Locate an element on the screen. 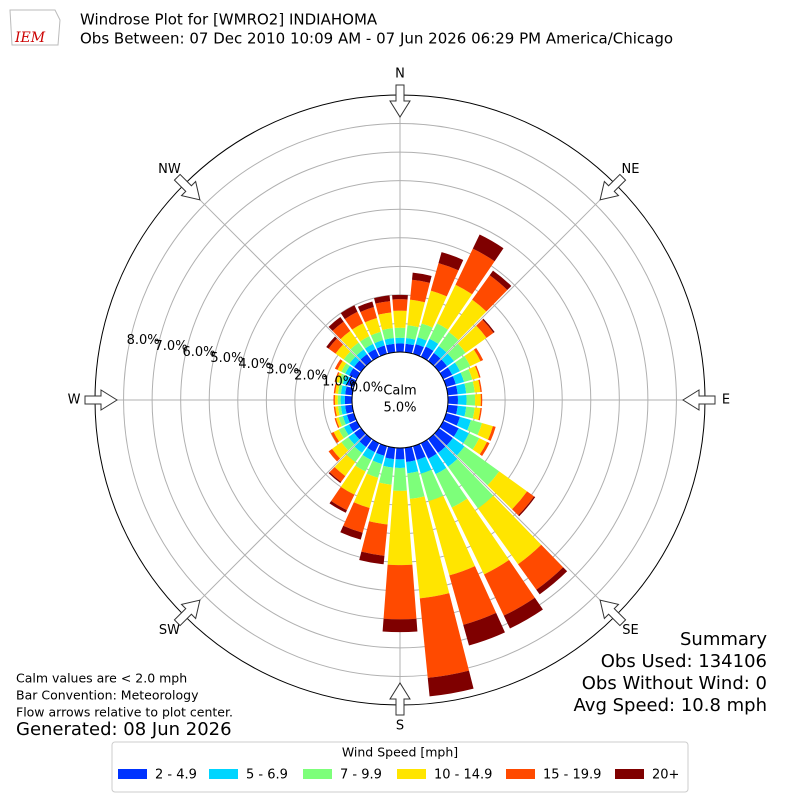 The image size is (800, 800). legend-box is located at coordinates (400, 767).